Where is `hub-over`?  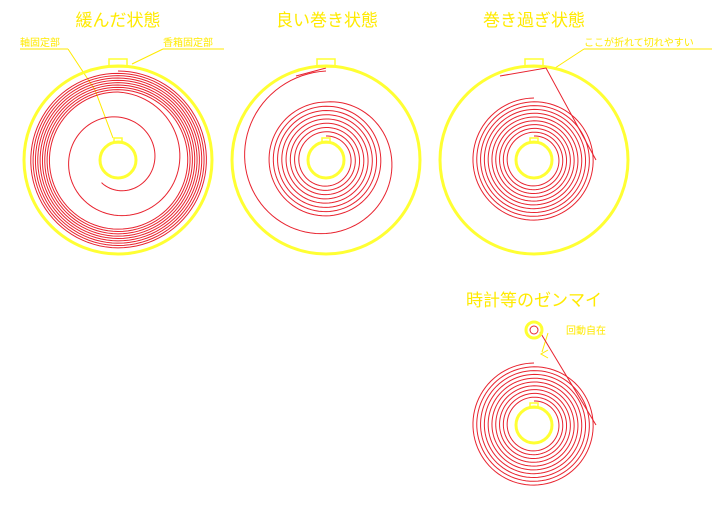 hub-over is located at coordinates (534, 160).